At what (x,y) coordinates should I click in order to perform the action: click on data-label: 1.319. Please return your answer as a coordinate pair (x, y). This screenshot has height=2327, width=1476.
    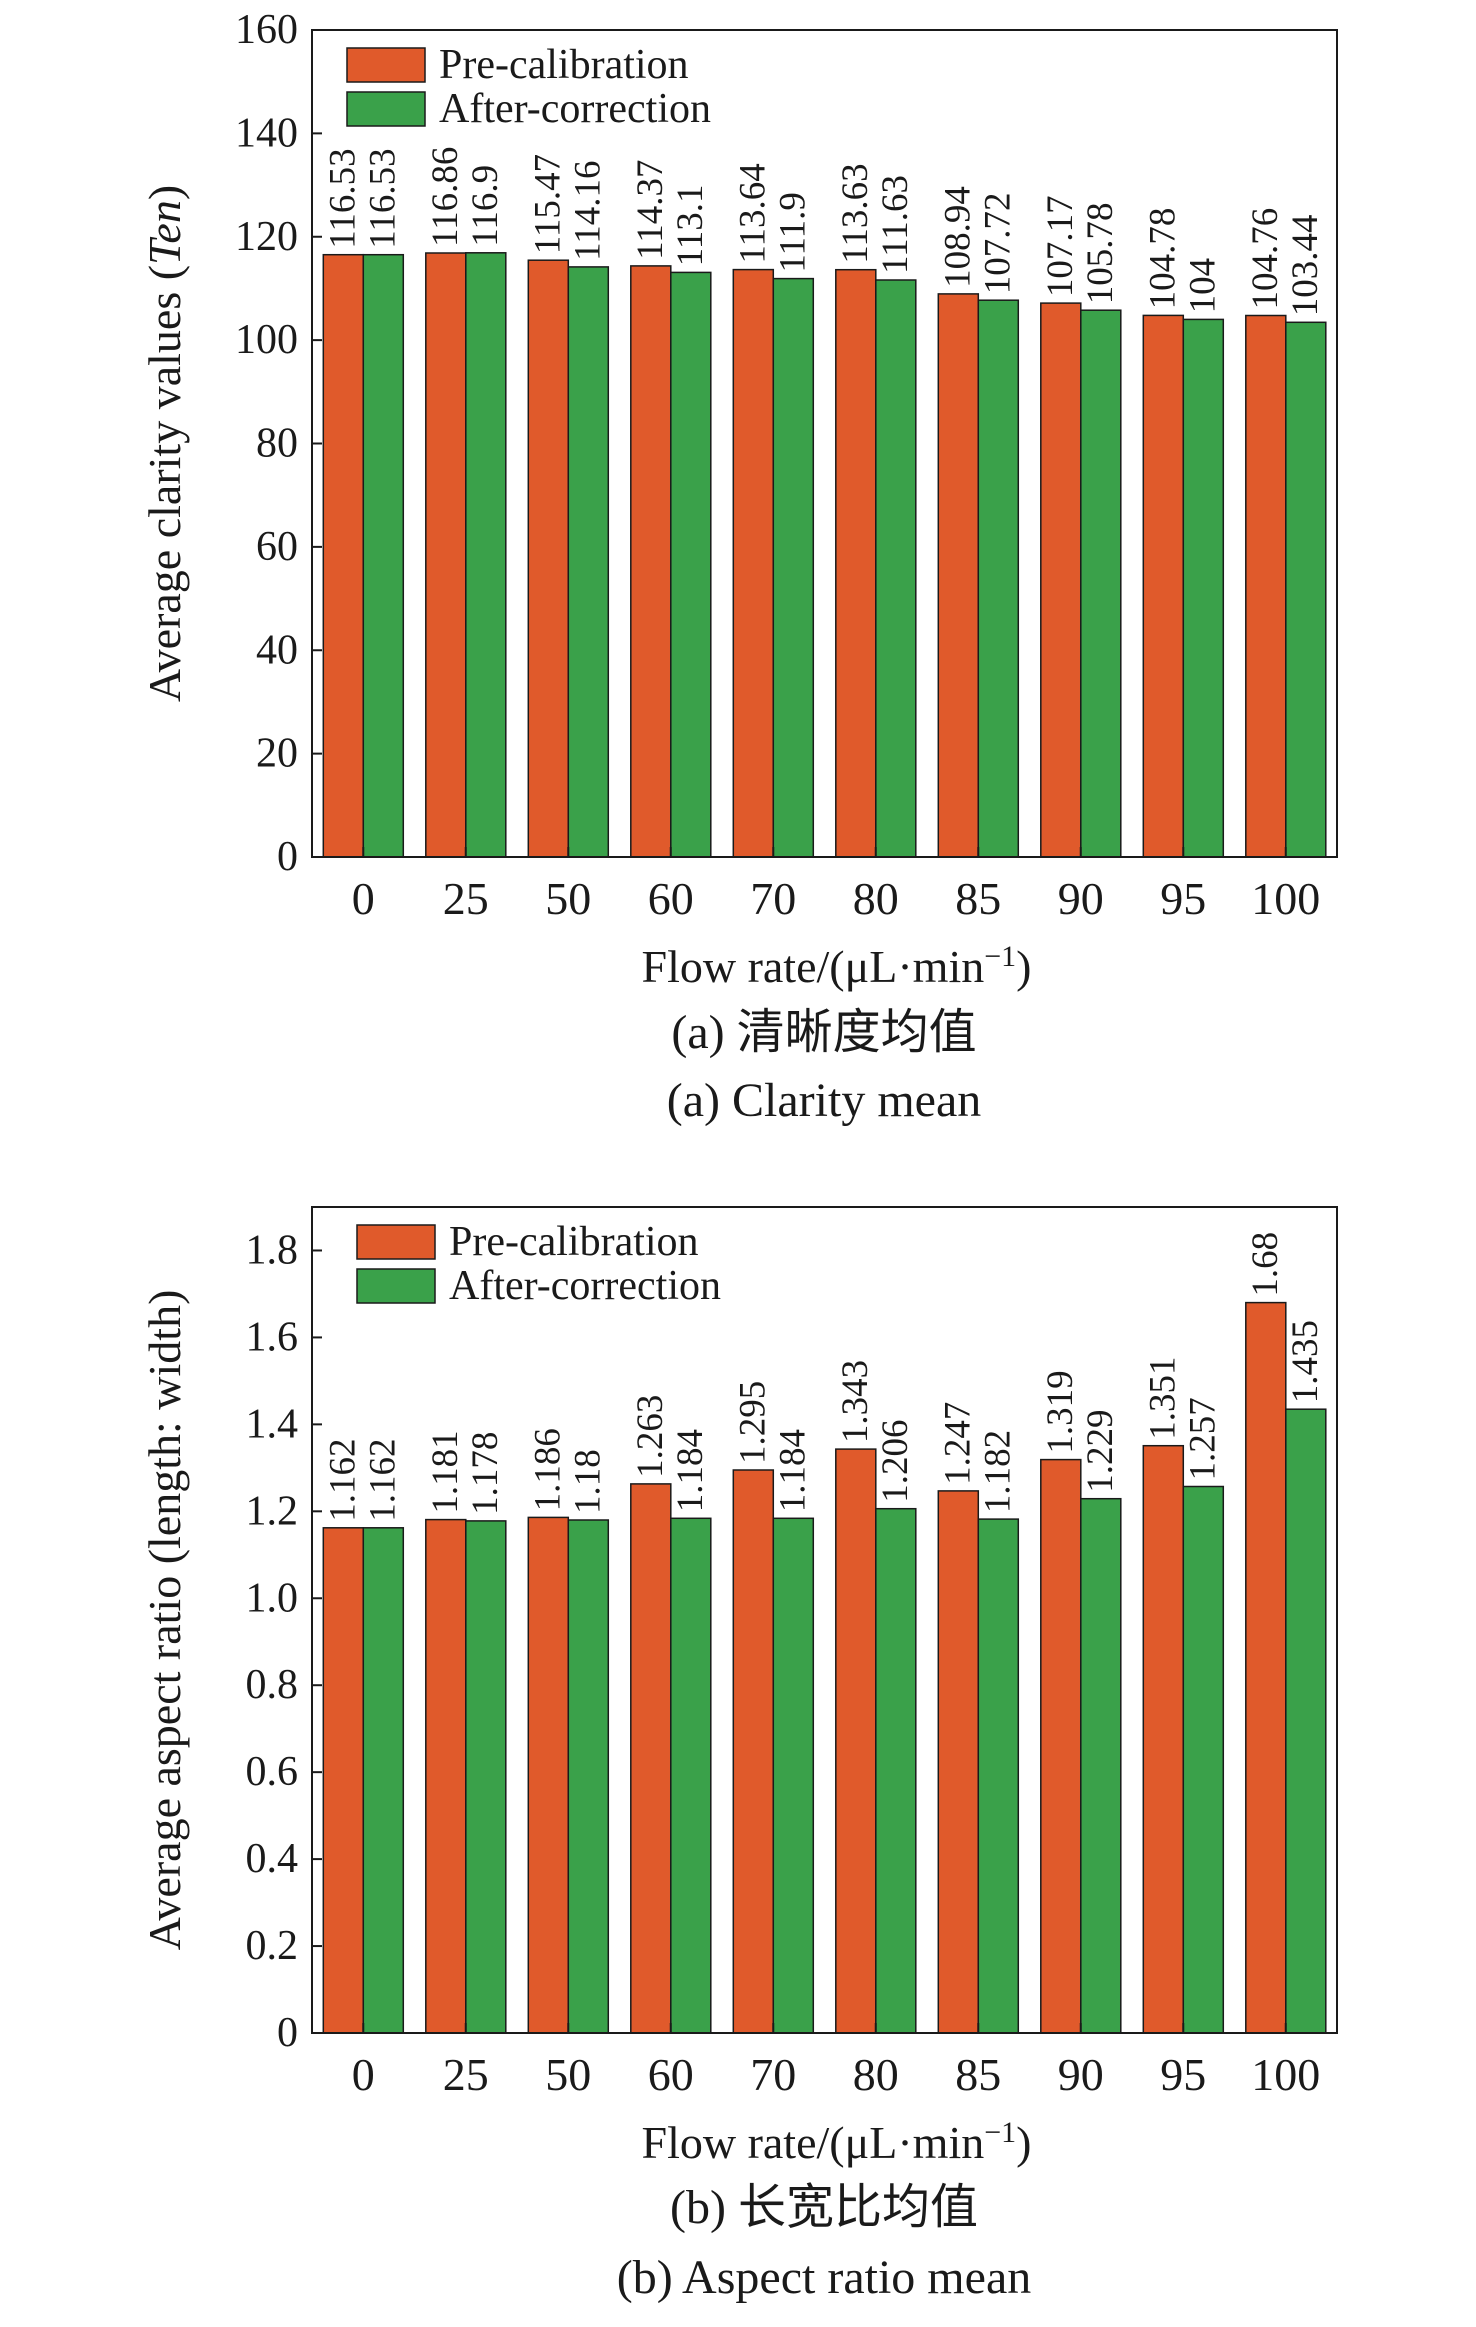
    Looking at the image, I should click on (1060, 1411).